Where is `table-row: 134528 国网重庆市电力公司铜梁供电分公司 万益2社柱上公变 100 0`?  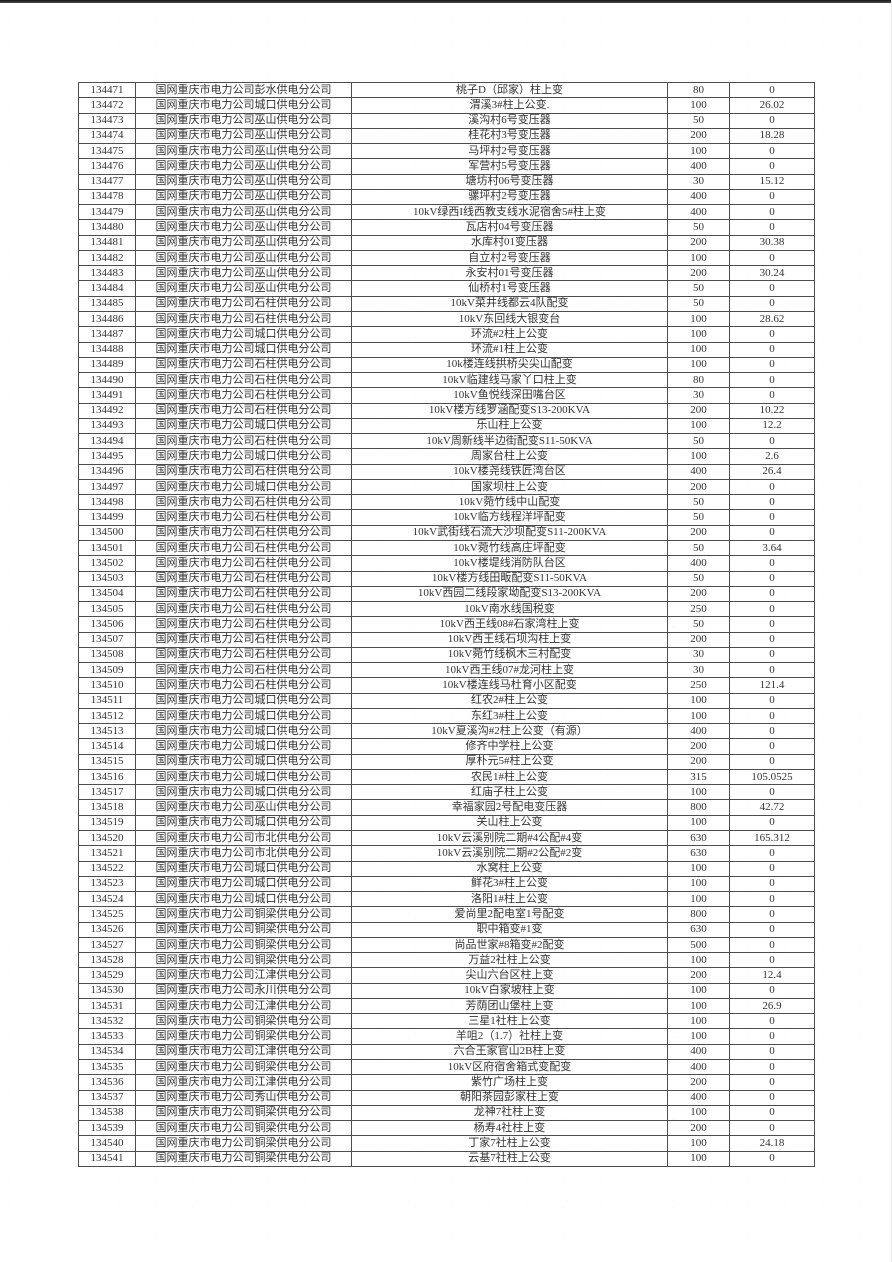 table-row: 134528 国网重庆市电力公司铜梁供电分公司 万益2社柱上公变 100 0 is located at coordinates (446, 960).